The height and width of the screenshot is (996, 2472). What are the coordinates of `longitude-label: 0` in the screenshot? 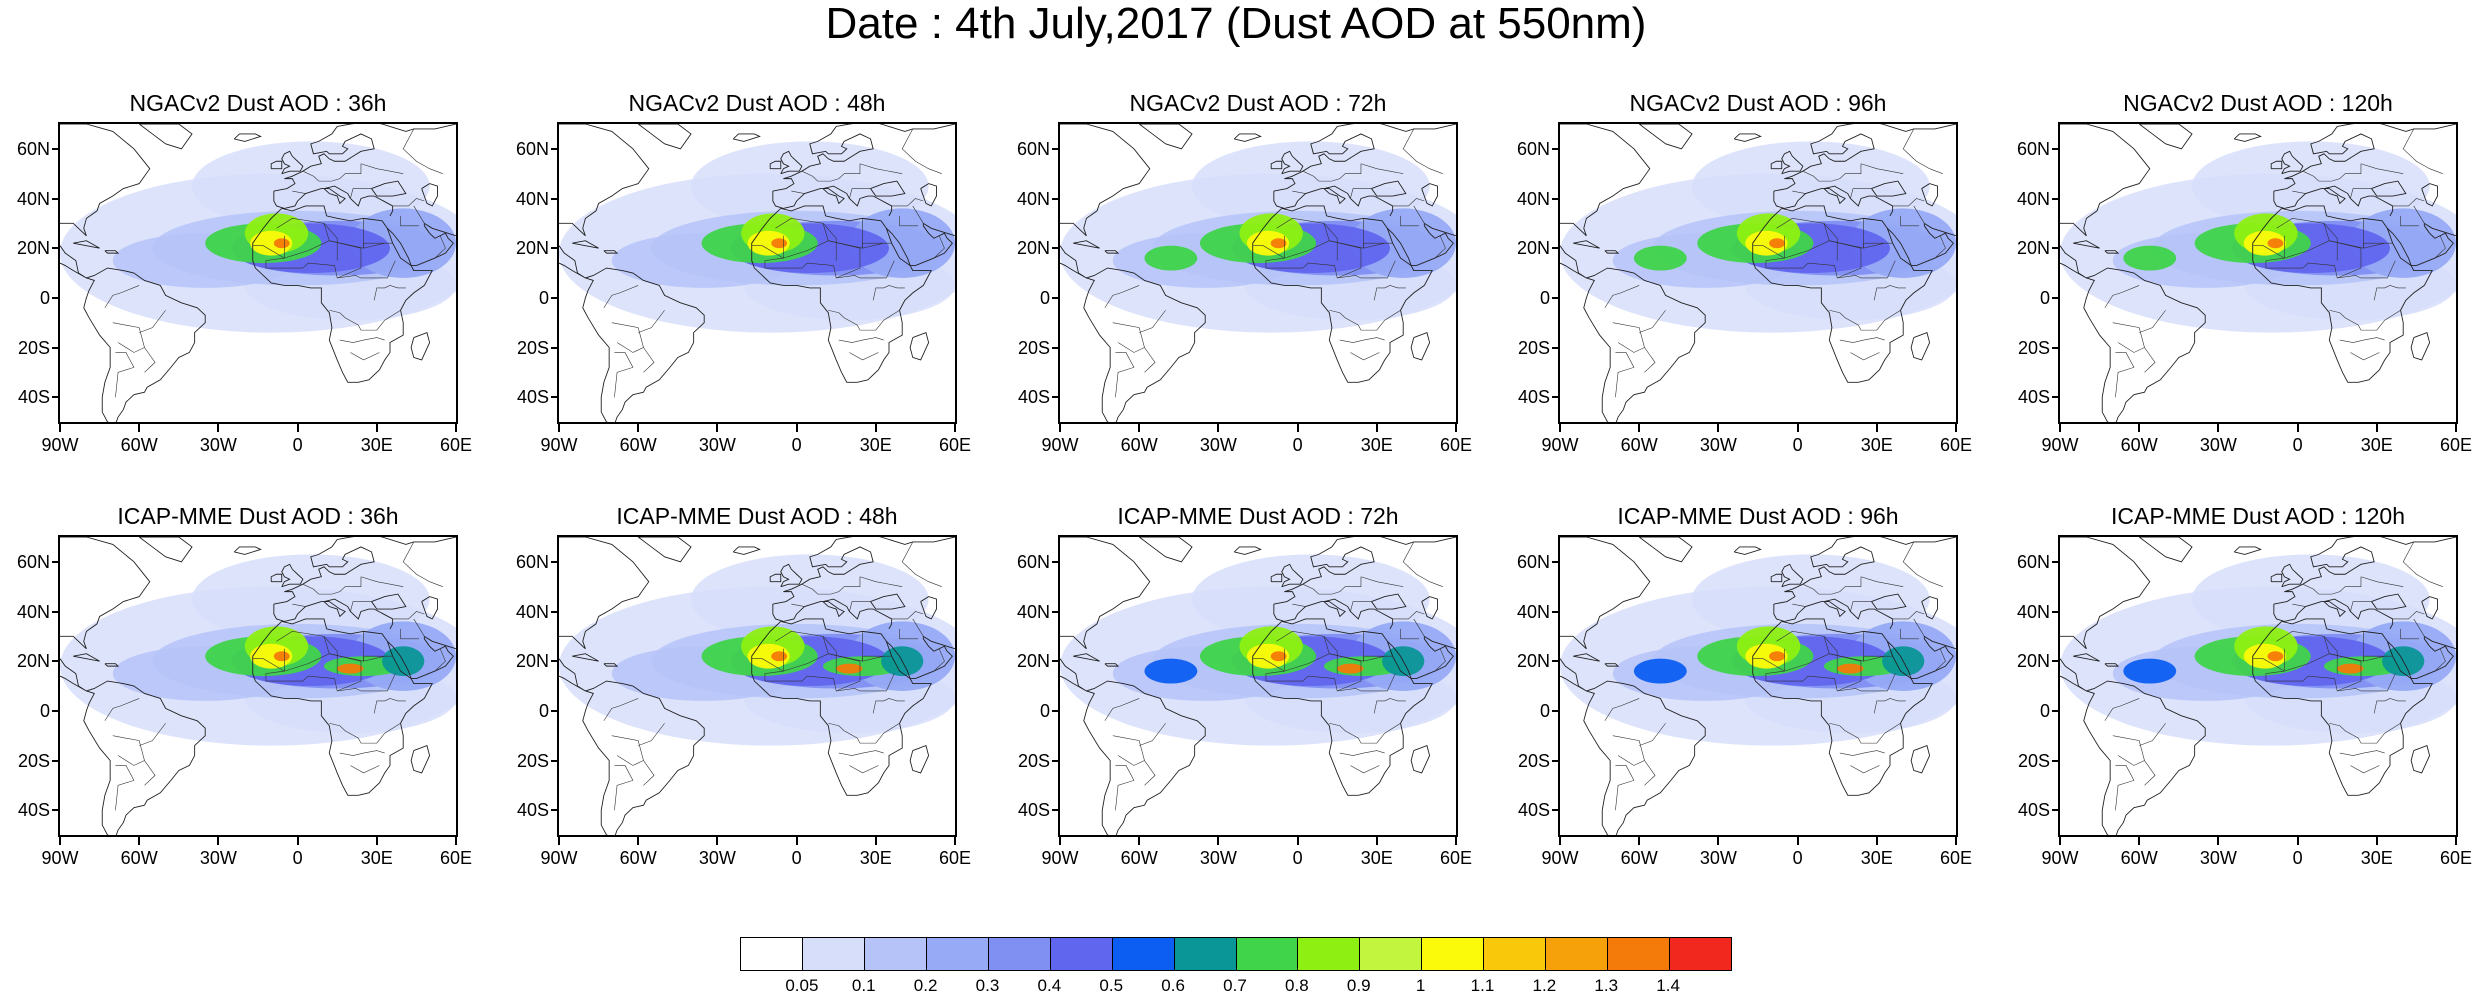 It's located at (1797, 858).